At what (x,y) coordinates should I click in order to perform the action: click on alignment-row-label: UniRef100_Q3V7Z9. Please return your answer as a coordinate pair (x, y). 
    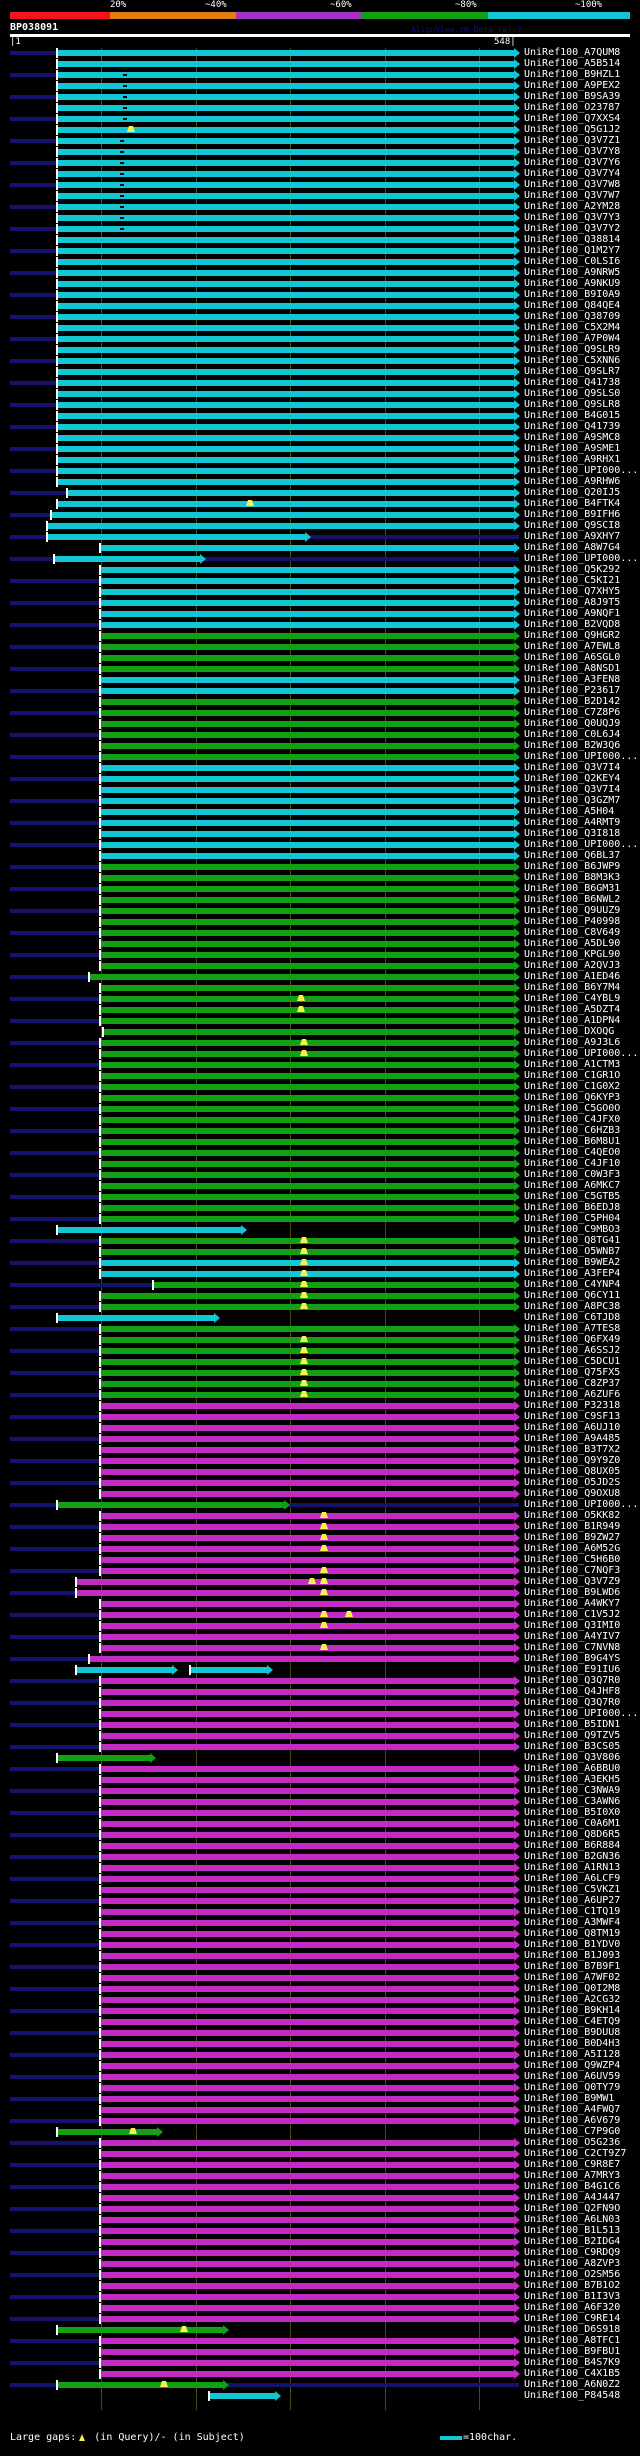
    Looking at the image, I should click on (572, 1581).